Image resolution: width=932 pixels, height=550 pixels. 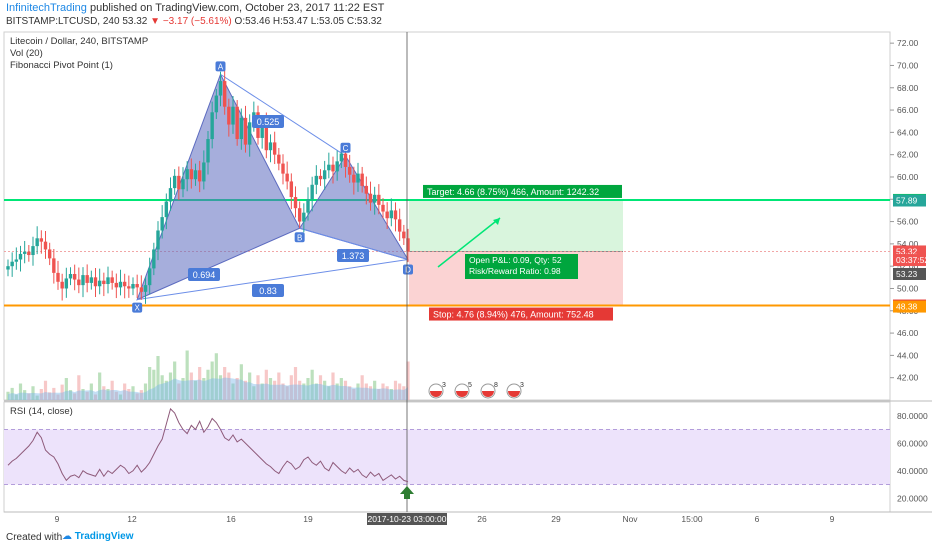 What do you see at coordinates (909, 306) in the screenshot?
I see `price-axis-label: 48.38` at bounding box center [909, 306].